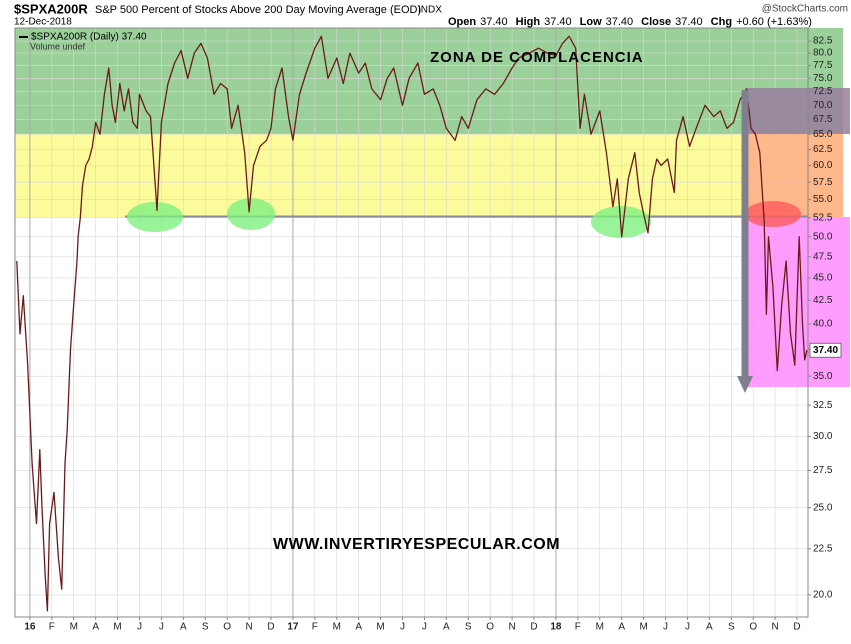 The image size is (851, 644). I want to click on y-tick-label: 47.5, so click(823, 256).